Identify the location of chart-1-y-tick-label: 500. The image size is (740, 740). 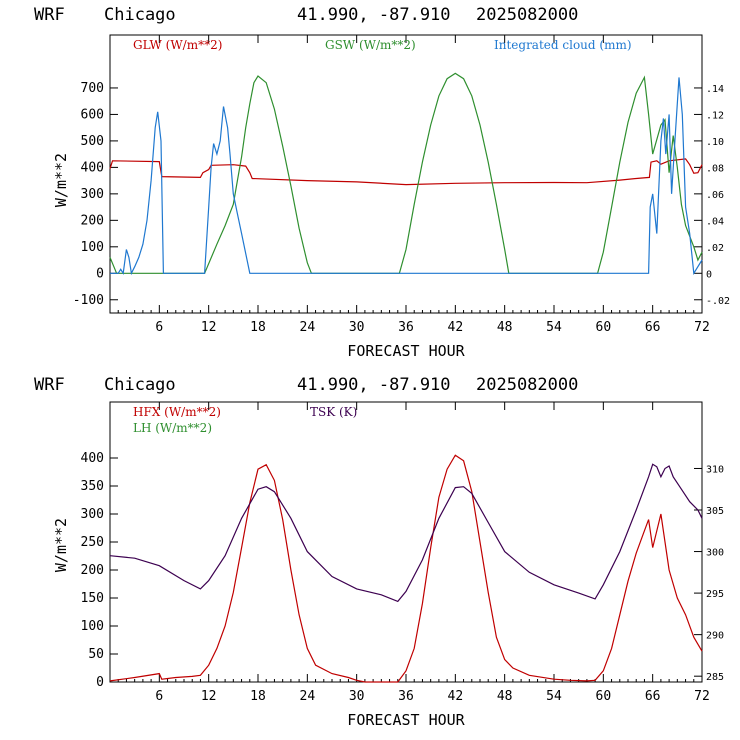
(92, 141).